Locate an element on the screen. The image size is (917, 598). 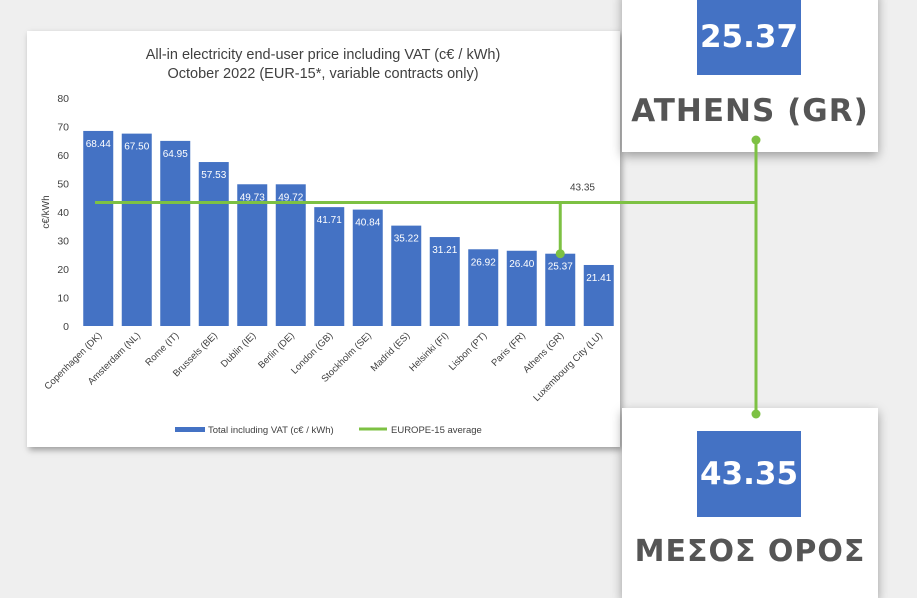
y-tick-label: 70 is located at coordinates (63, 128).